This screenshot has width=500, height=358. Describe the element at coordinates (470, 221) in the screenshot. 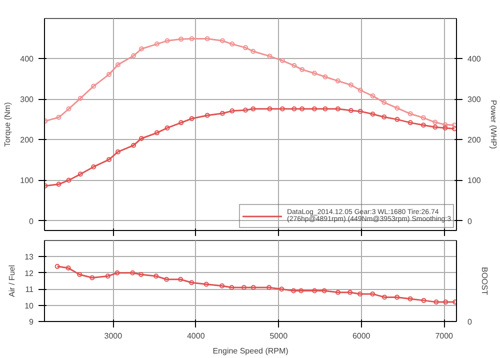

I see `y2-tick-label: 0` at that location.